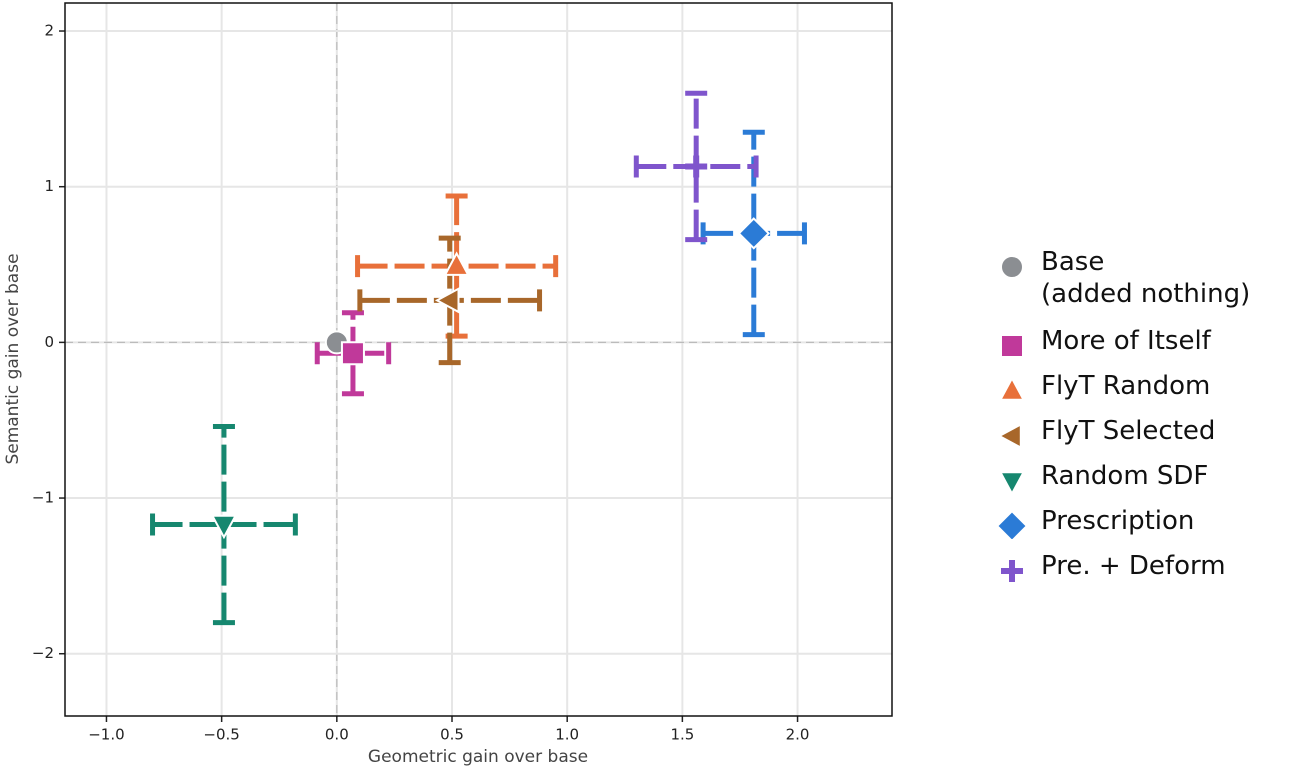 The height and width of the screenshot is (772, 1300). I want to click on legend-entry: Base (added nothing), so click(1122, 285).